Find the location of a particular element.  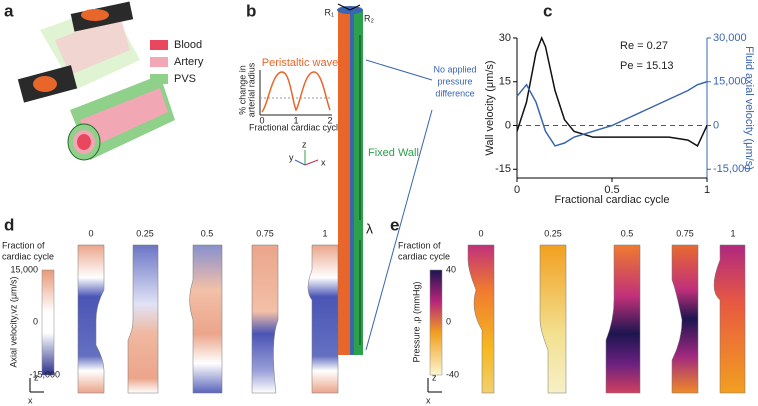

colorbar-tick: -40 is located at coordinates (452, 374).